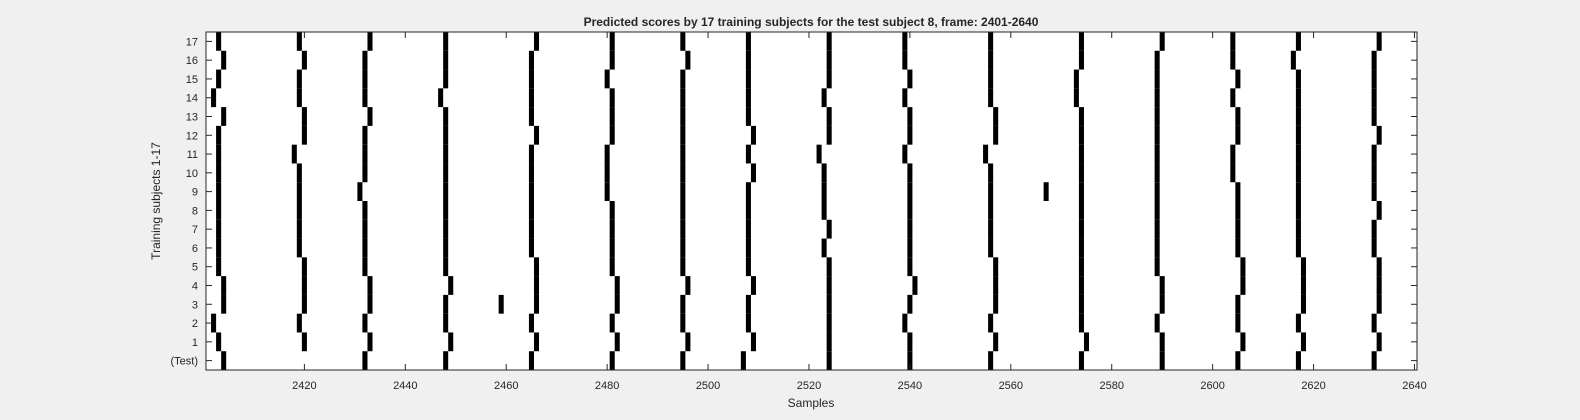 Image resolution: width=1580 pixels, height=420 pixels. Describe the element at coordinates (607, 386) in the screenshot. I see `x-tick-label: 2480` at that location.